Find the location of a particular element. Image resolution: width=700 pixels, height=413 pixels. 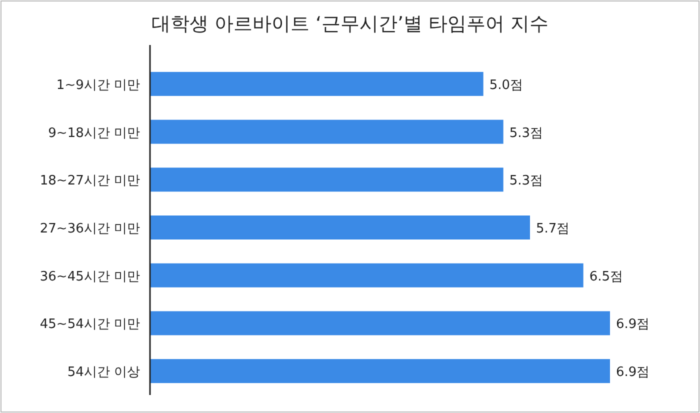

data-label: 5.7점 is located at coordinates (553, 229).